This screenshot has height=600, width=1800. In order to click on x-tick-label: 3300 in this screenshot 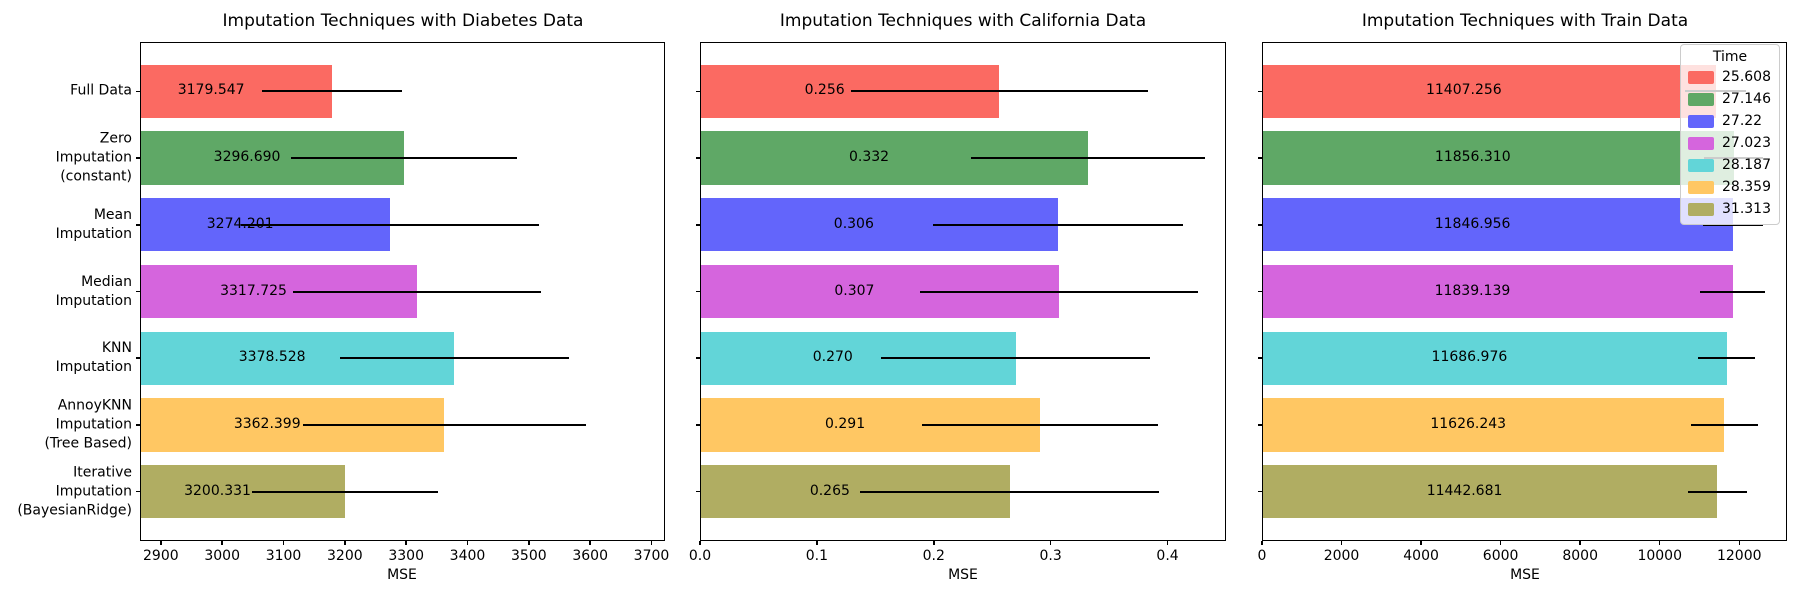, I will do `click(406, 556)`.